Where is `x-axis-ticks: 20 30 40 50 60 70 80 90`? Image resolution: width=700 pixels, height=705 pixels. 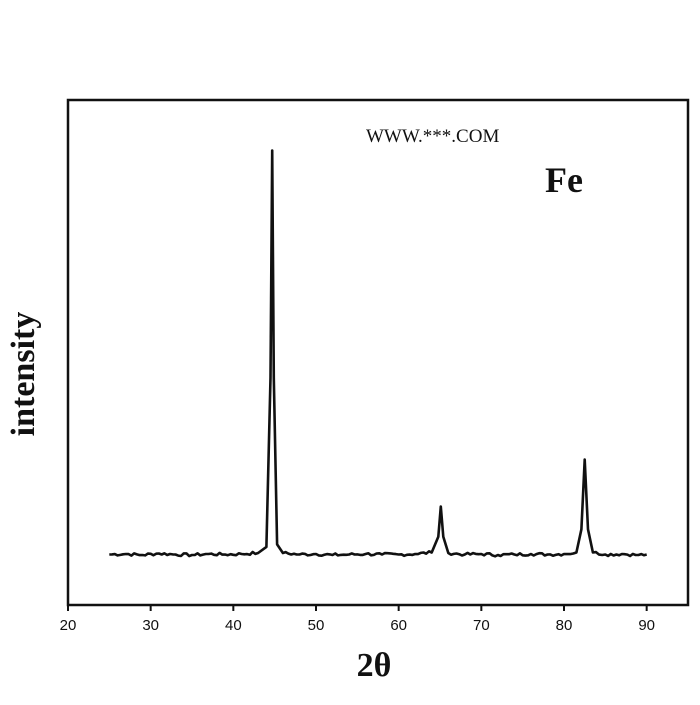
x-axis-ticks: 20 30 40 50 60 70 80 90 is located at coordinates (357, 619).